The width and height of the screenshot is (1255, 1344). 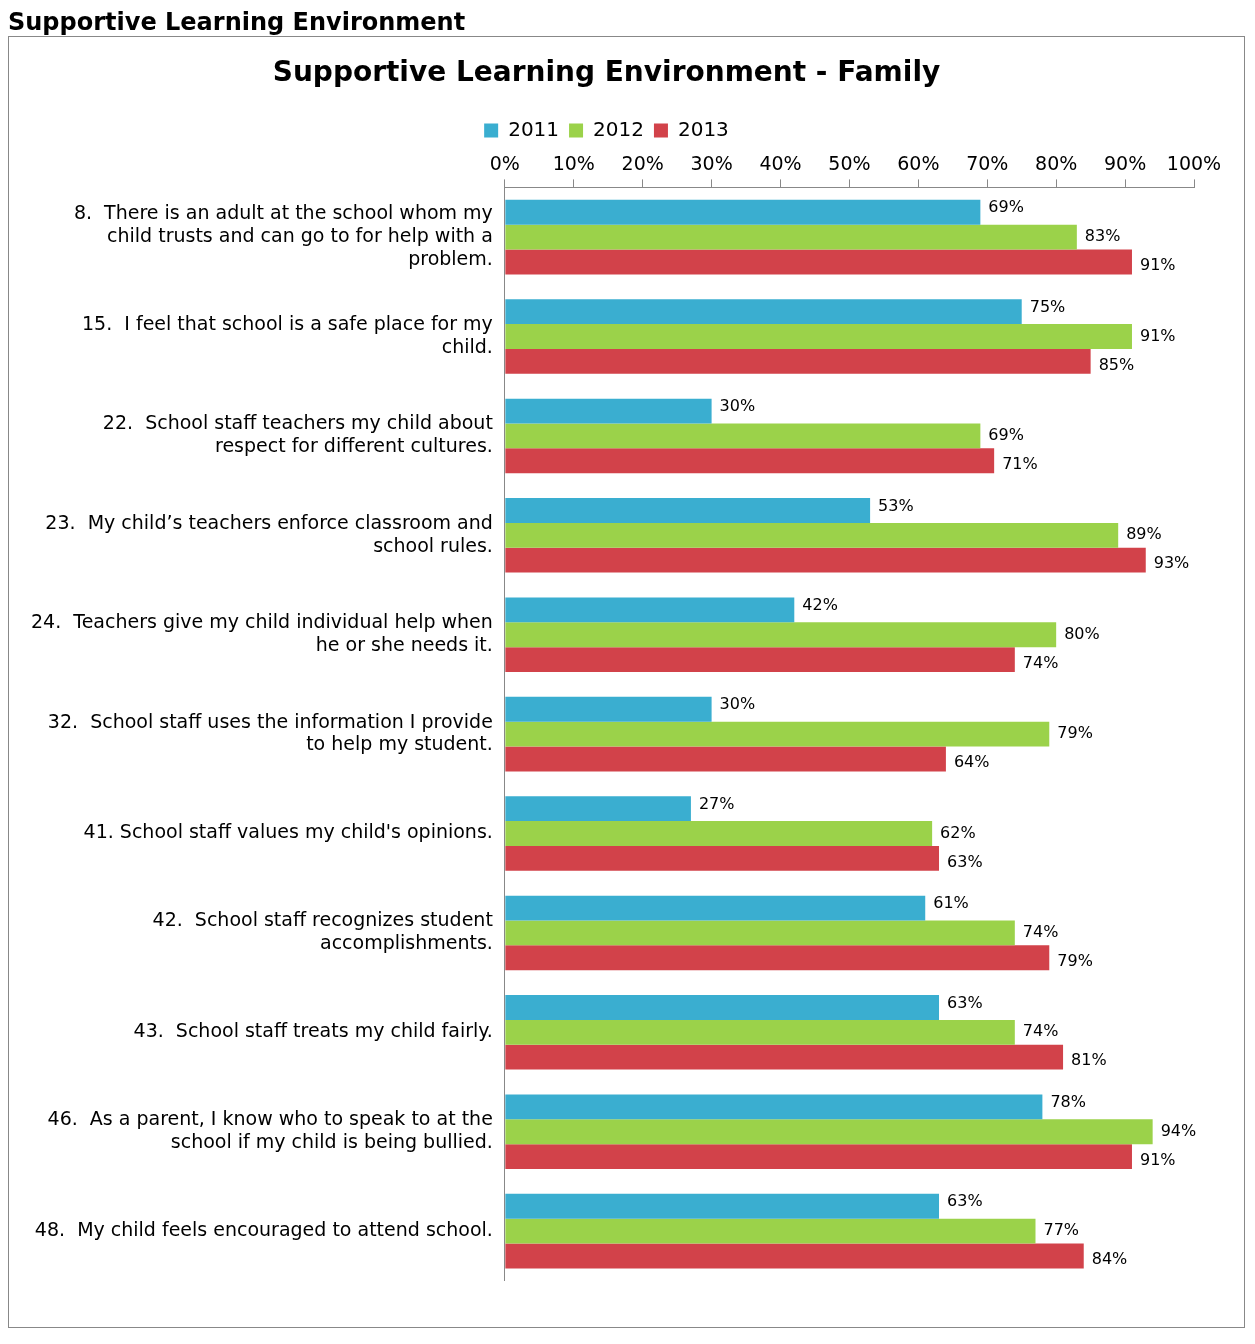 What do you see at coordinates (1109, 1259) in the screenshot?
I see `data-label: 84%` at bounding box center [1109, 1259].